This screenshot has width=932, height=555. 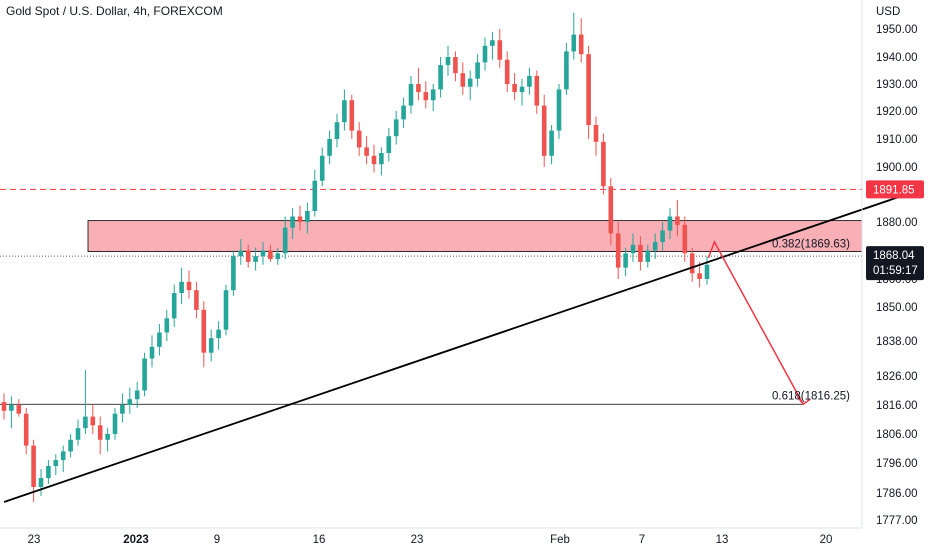 What do you see at coordinates (895, 263) in the screenshot?
I see `current-price-tag` at bounding box center [895, 263].